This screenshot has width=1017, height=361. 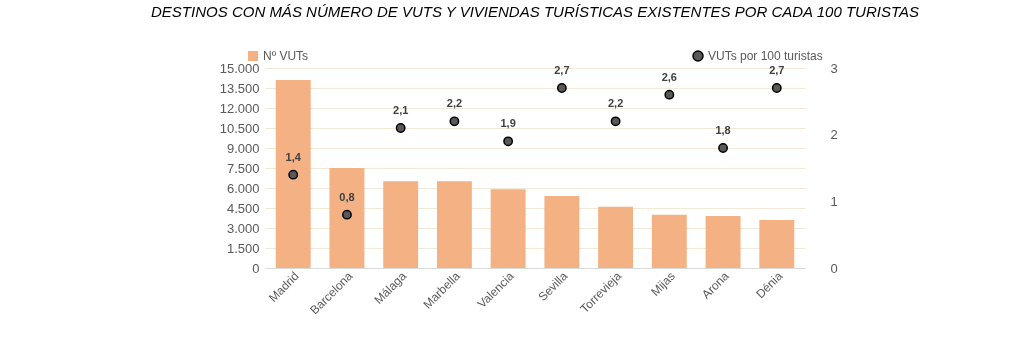 What do you see at coordinates (723, 130) in the screenshot?
I see `data-label: 1,8` at bounding box center [723, 130].